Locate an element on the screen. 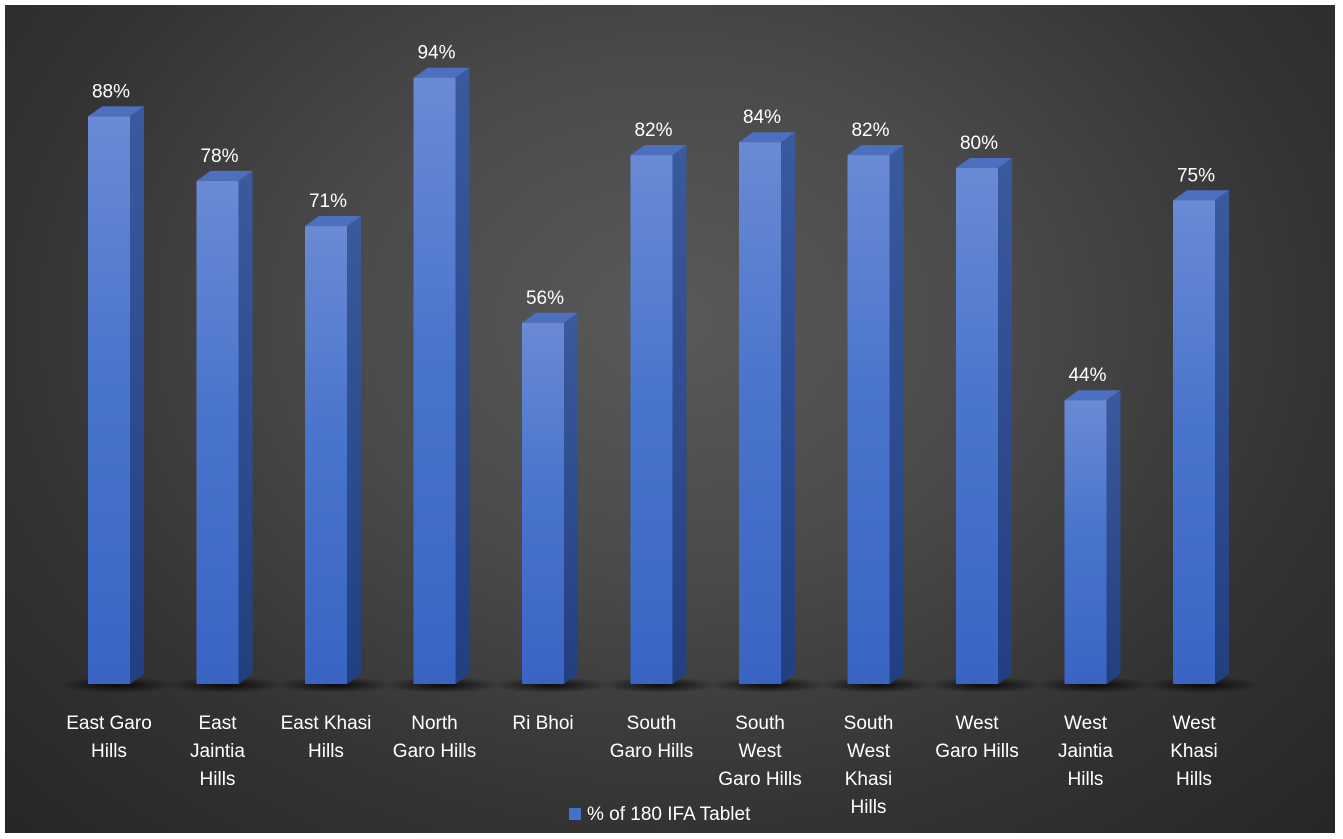 The height and width of the screenshot is (839, 1343). data-label: 78% is located at coordinates (219, 156).